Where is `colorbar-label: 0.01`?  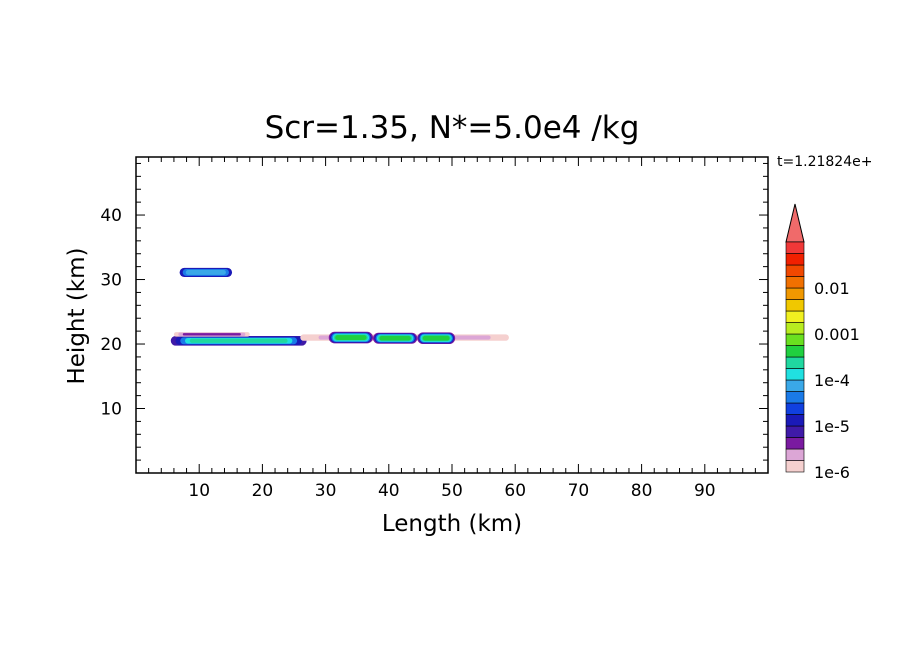
colorbar-label: 0.01 is located at coordinates (832, 288).